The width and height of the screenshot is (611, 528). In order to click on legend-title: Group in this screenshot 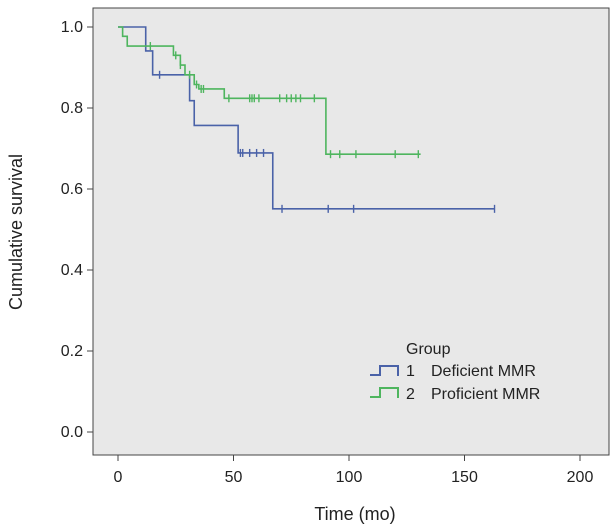, I will do `click(428, 349)`.